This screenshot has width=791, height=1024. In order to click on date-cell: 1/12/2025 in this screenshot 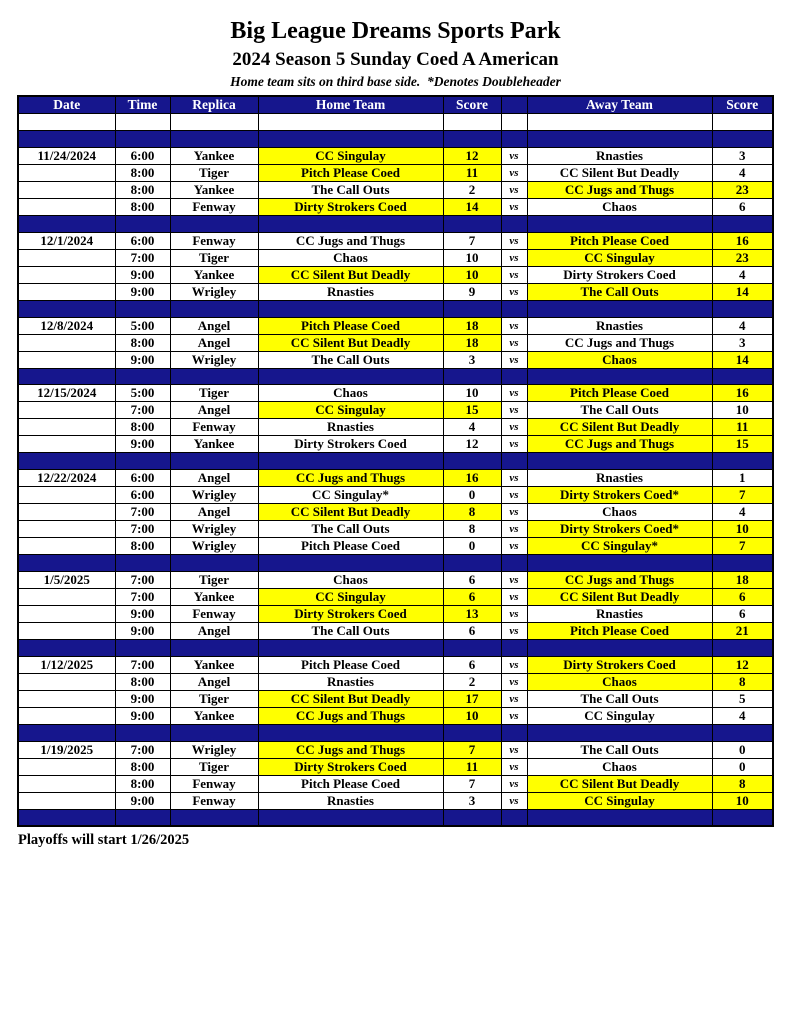, I will do `click(66, 665)`.